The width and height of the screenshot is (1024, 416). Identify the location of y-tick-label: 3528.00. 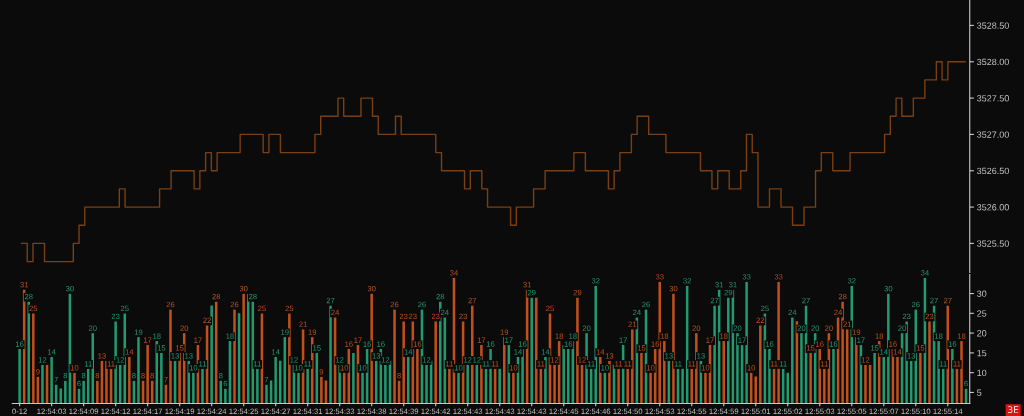
(993, 62).